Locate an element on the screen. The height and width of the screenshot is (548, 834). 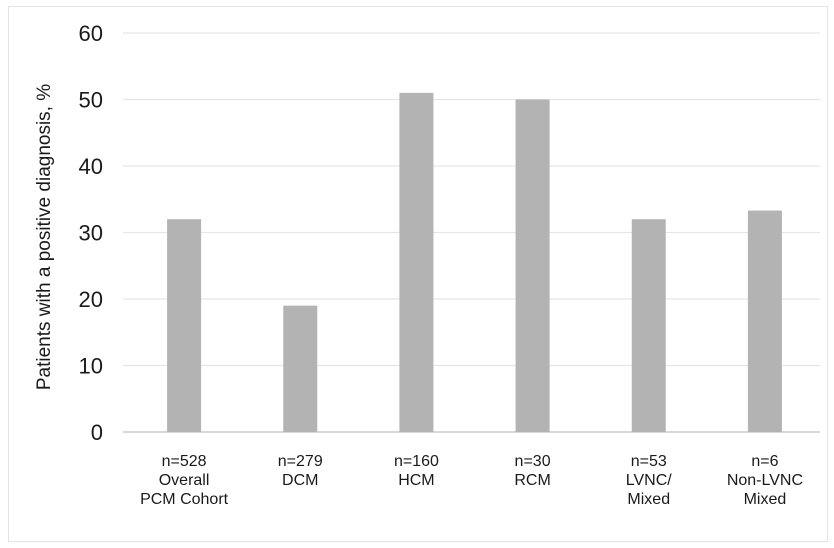
y-axis-ticks: 0 10 20 30 40 50 60 is located at coordinates (91, 233).